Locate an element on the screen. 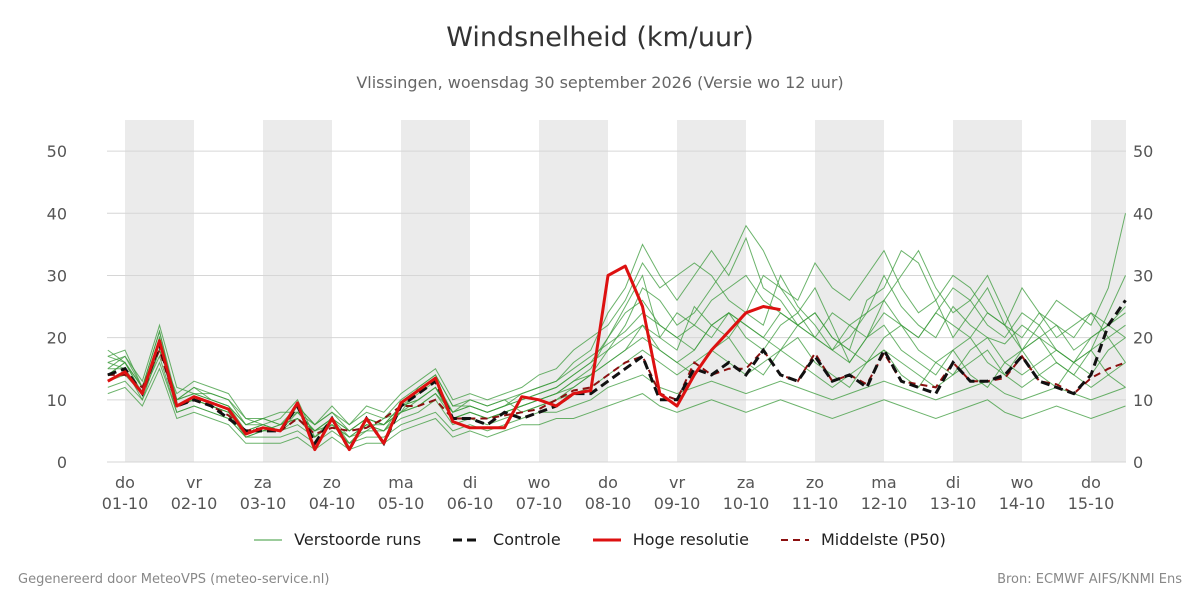  legend-item-median: Middelste (P50) is located at coordinates (863, 539).